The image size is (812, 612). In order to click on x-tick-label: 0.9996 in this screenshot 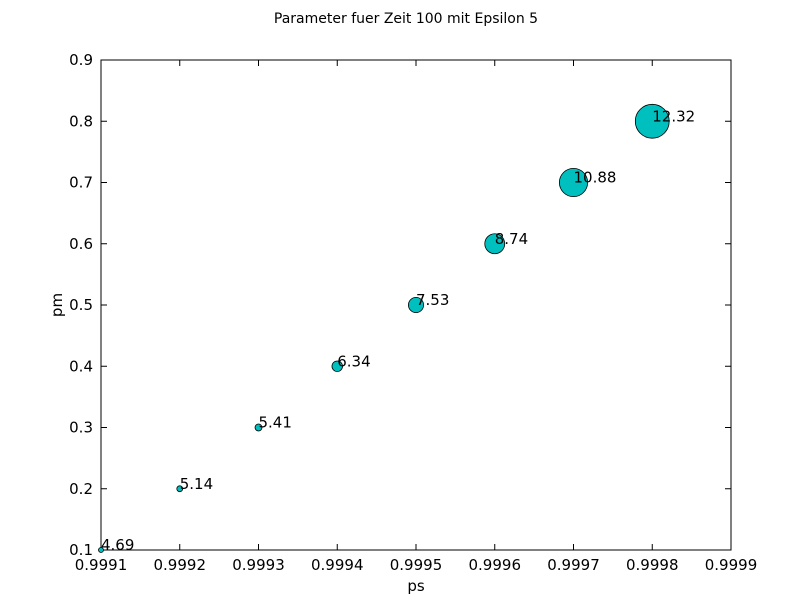, I will do `click(495, 565)`.